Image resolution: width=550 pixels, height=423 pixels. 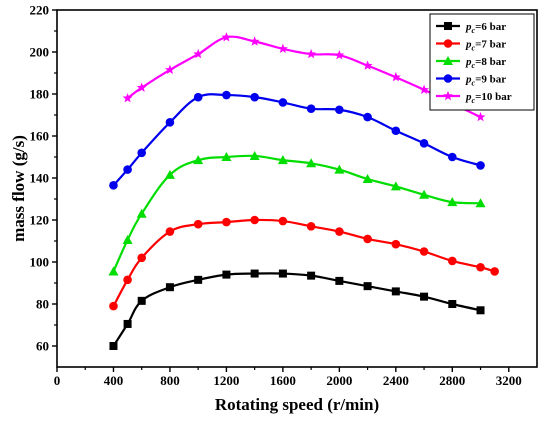 What do you see at coordinates (226, 380) in the screenshot?
I see `x-tick-label: 1200` at bounding box center [226, 380].